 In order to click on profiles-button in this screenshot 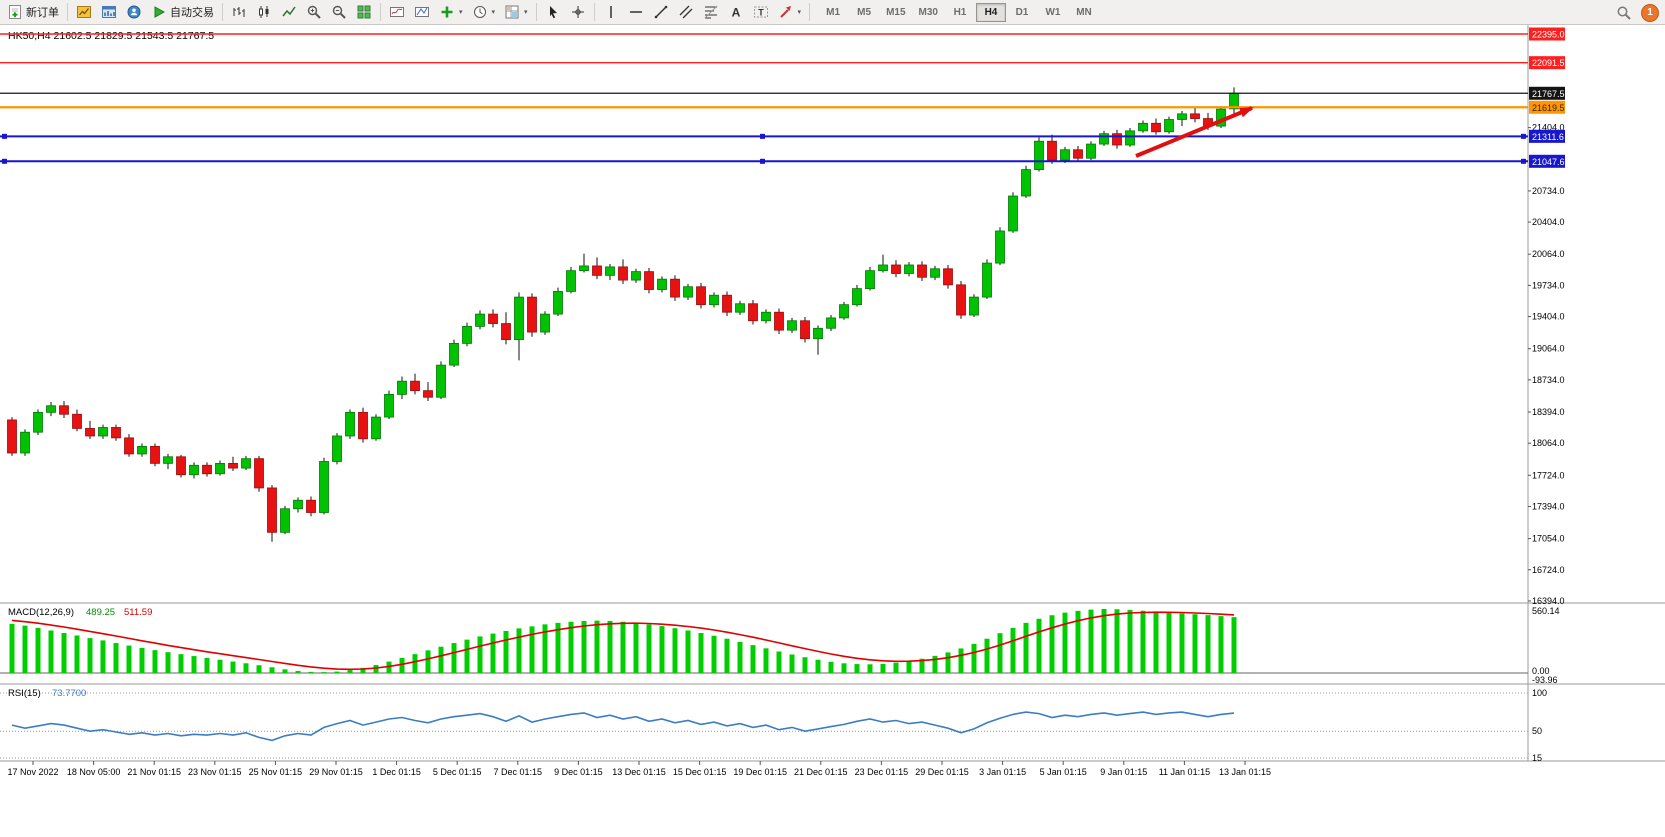, I will do `click(109, 12)`.